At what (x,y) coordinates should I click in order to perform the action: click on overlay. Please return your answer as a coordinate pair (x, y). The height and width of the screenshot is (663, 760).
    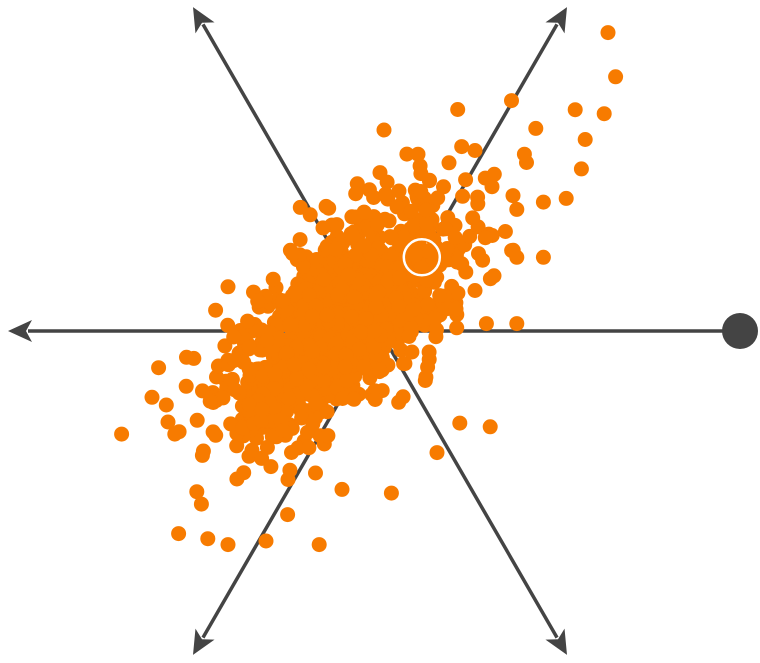
    Looking at the image, I should click on (422, 257).